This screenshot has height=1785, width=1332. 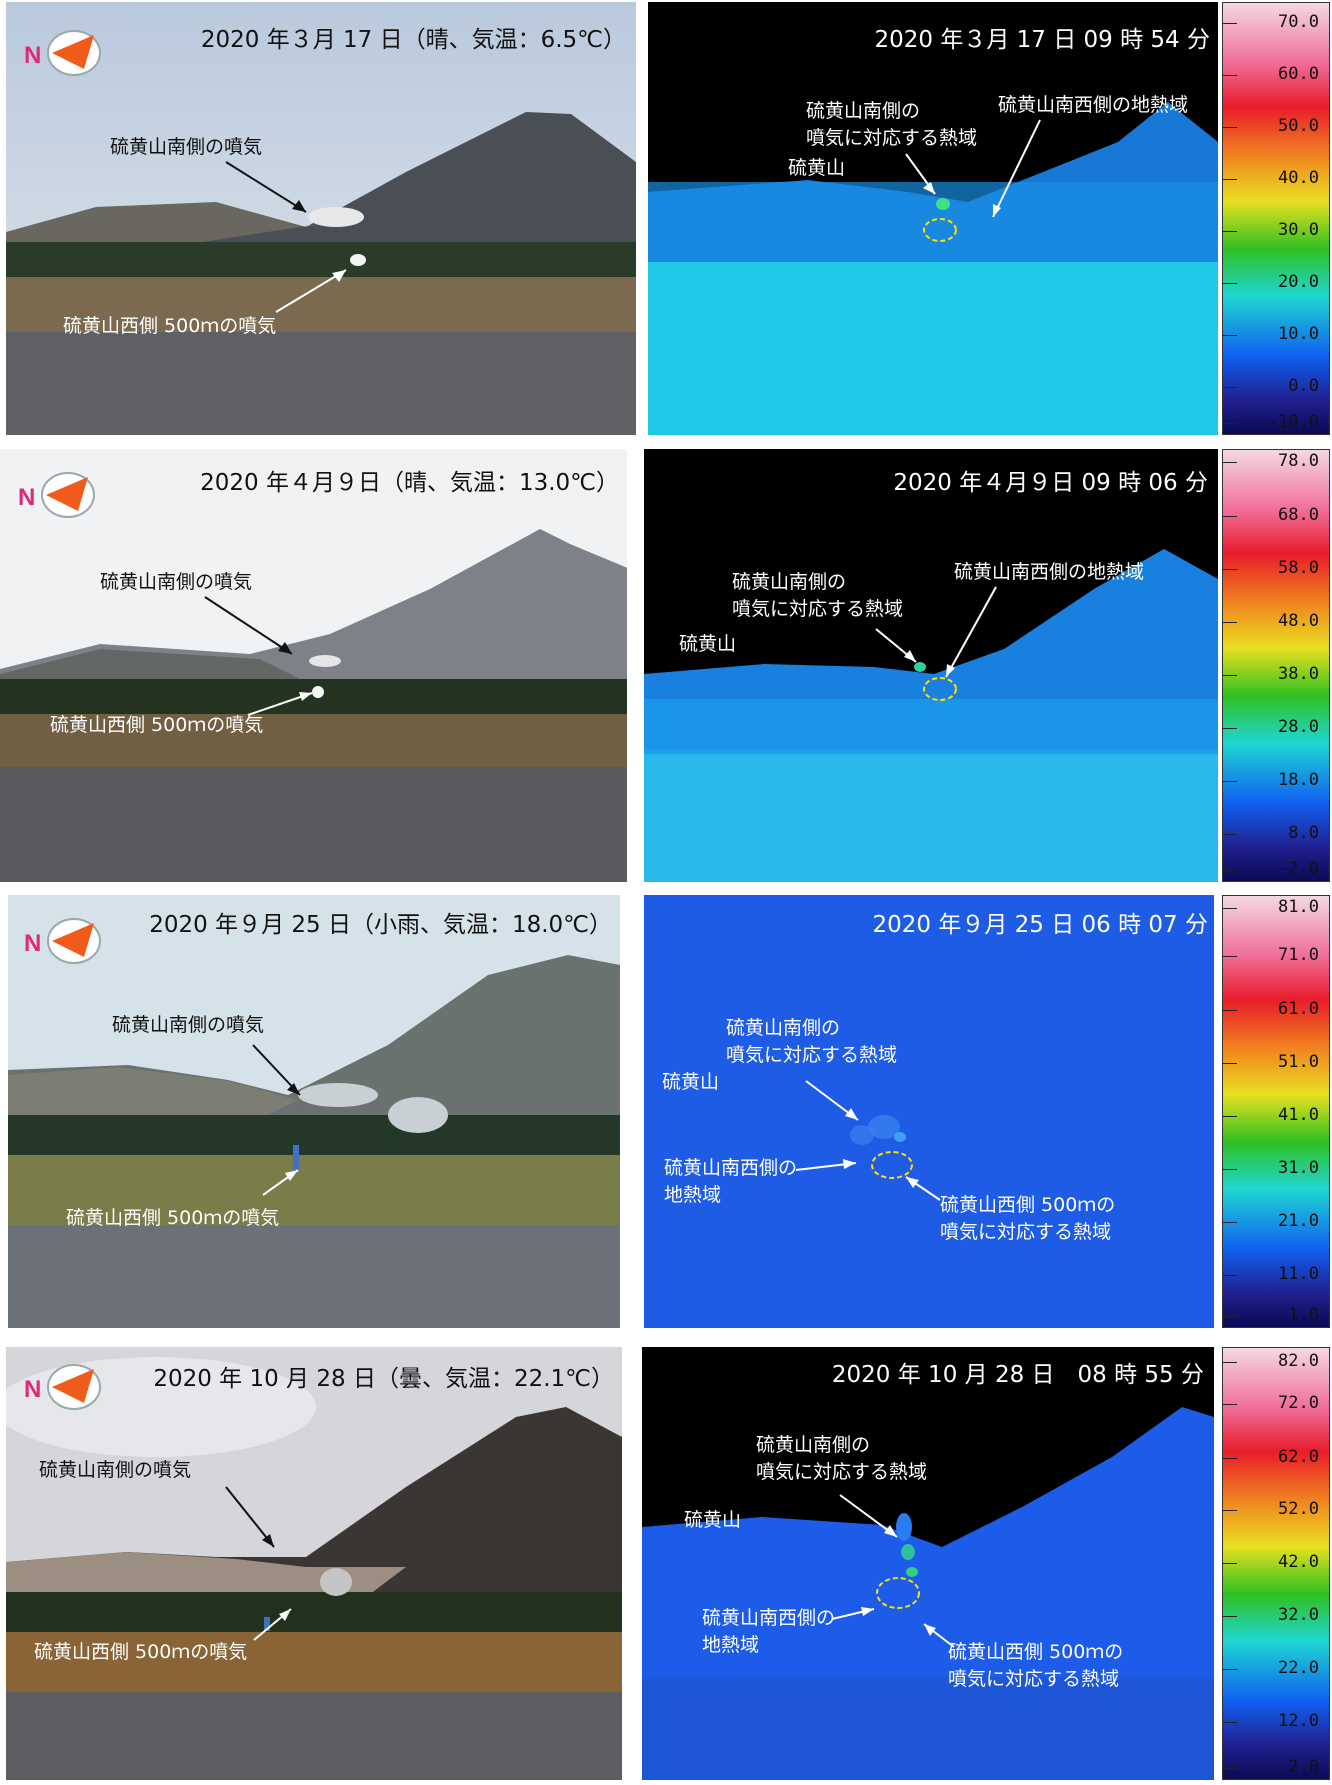 I want to click on thermal-time: 2020 年４月９日 09 時 06 分, so click(x=1050, y=483).